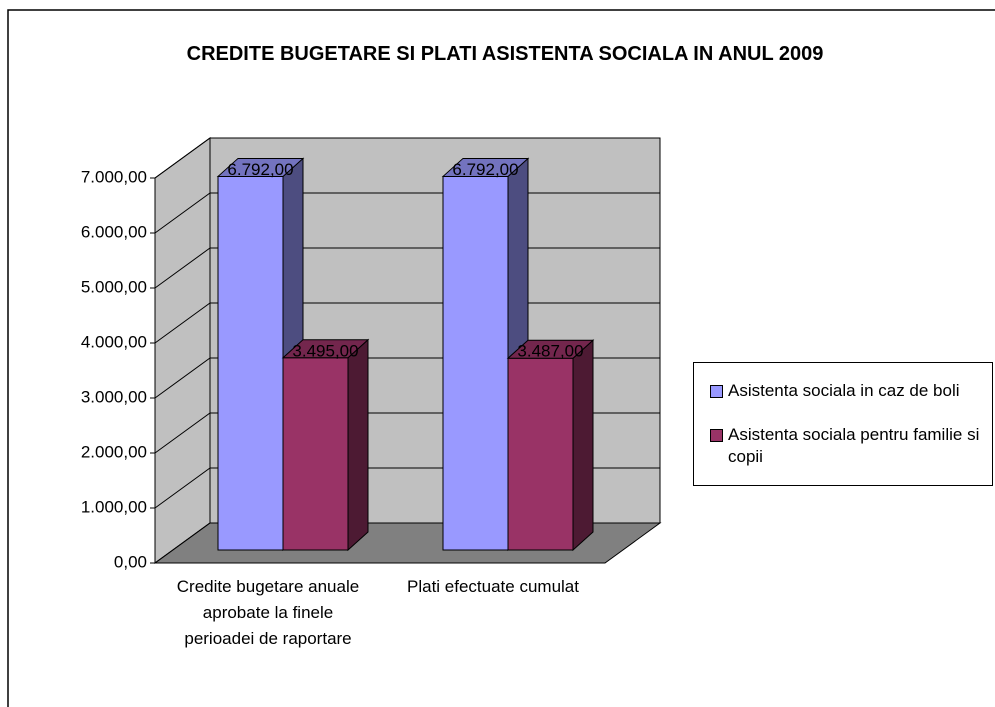 This screenshot has width=995, height=707. Describe the element at coordinates (114, 341) in the screenshot. I see `y-tick-label: 4.000,00` at that location.